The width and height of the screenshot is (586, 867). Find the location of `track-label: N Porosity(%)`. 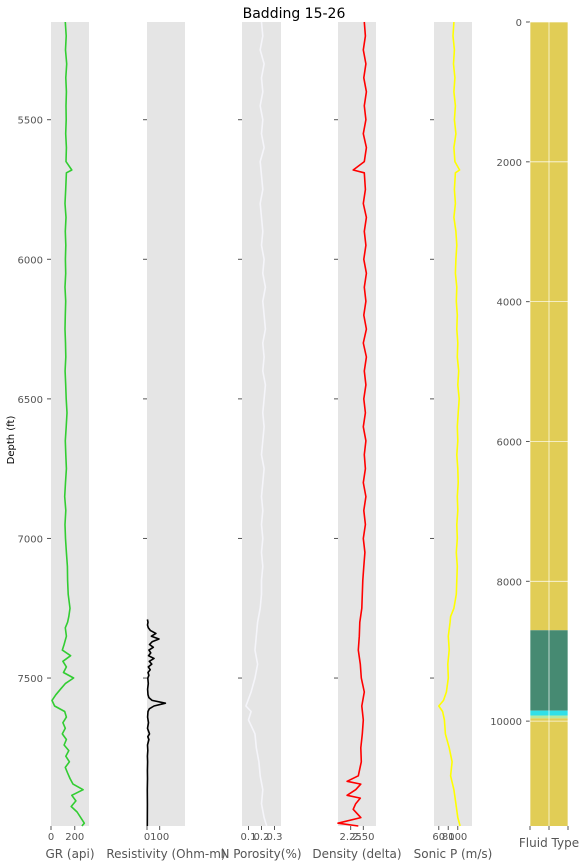

track-label: N Porosity(%) is located at coordinates (260, 854).